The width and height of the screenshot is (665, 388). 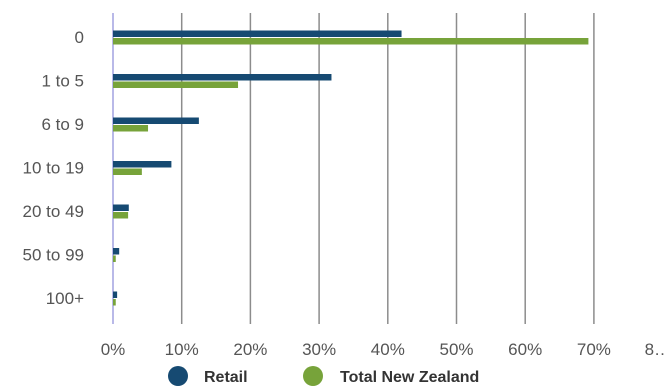 What do you see at coordinates (182, 349) in the screenshot?
I see `x-tick-label: 10%` at bounding box center [182, 349].